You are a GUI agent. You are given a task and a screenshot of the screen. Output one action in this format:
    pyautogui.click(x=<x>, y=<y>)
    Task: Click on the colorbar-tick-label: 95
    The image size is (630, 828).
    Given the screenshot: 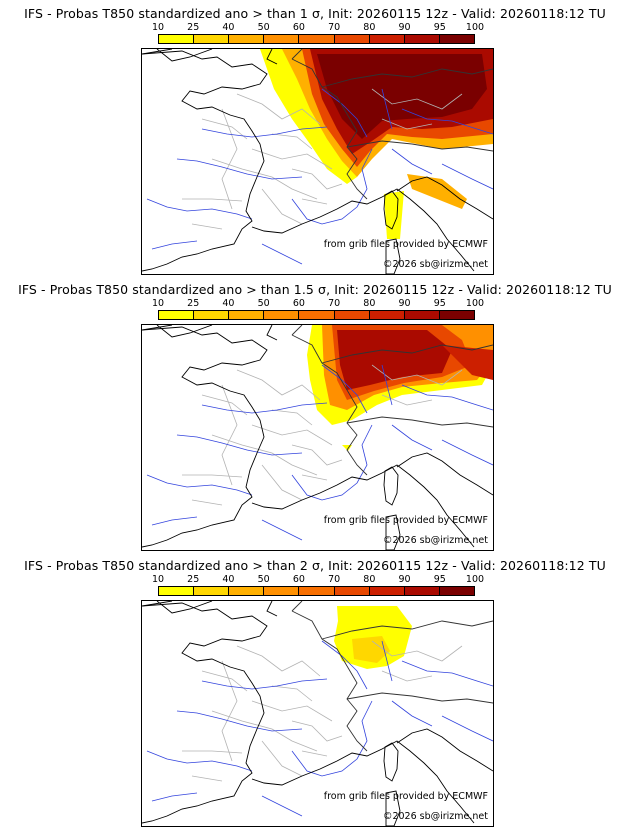 What is the action you would take?
    pyautogui.click(x=439, y=579)
    